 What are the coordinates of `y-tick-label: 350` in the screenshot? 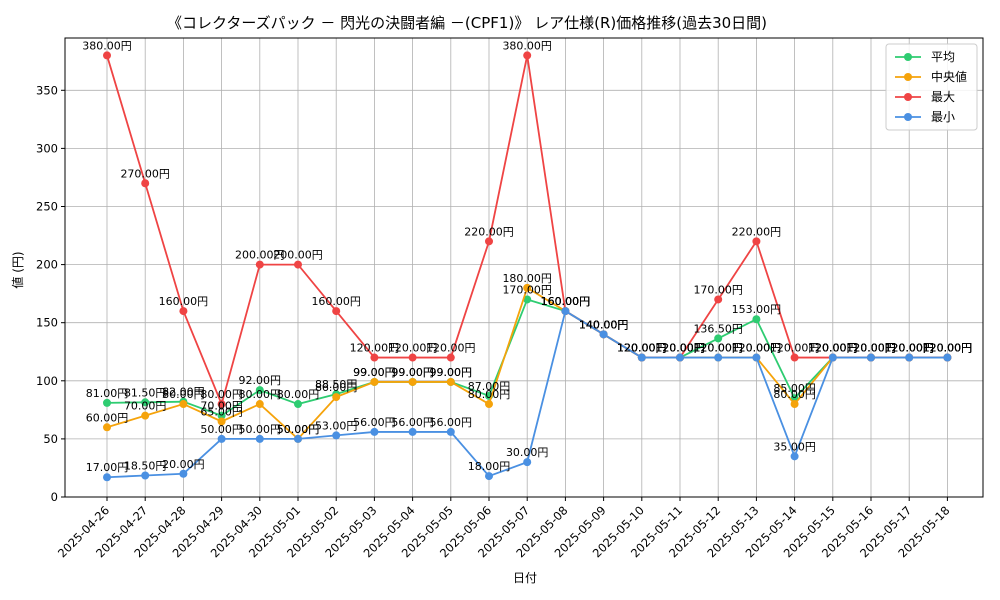 It's located at (47, 90).